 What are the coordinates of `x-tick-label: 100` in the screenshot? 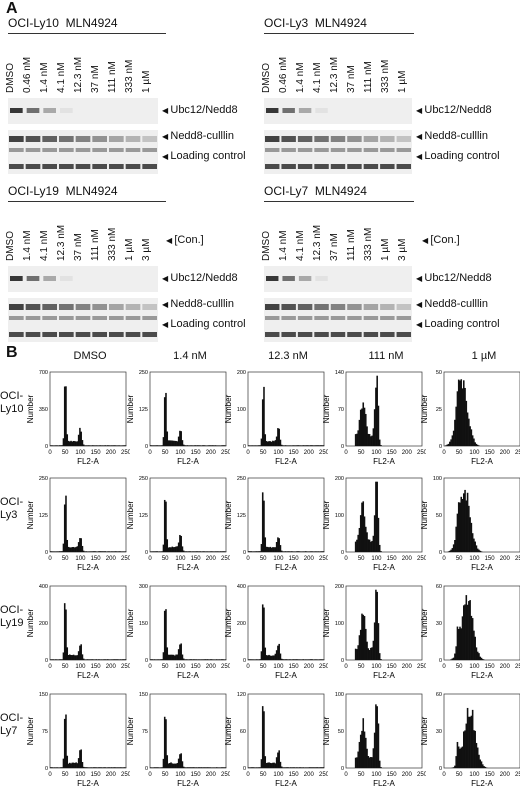 It's located at (474, 667).